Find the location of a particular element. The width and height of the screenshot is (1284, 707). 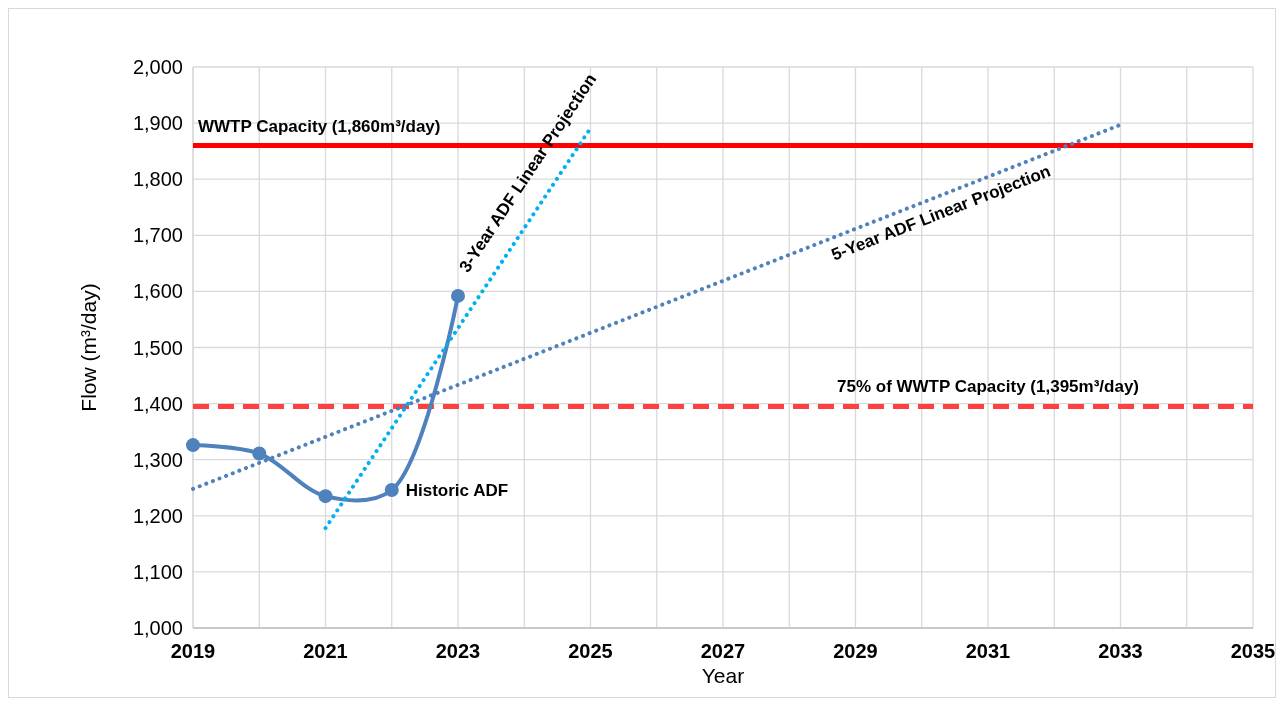

x-tick-label: 2019 is located at coordinates (193, 651).